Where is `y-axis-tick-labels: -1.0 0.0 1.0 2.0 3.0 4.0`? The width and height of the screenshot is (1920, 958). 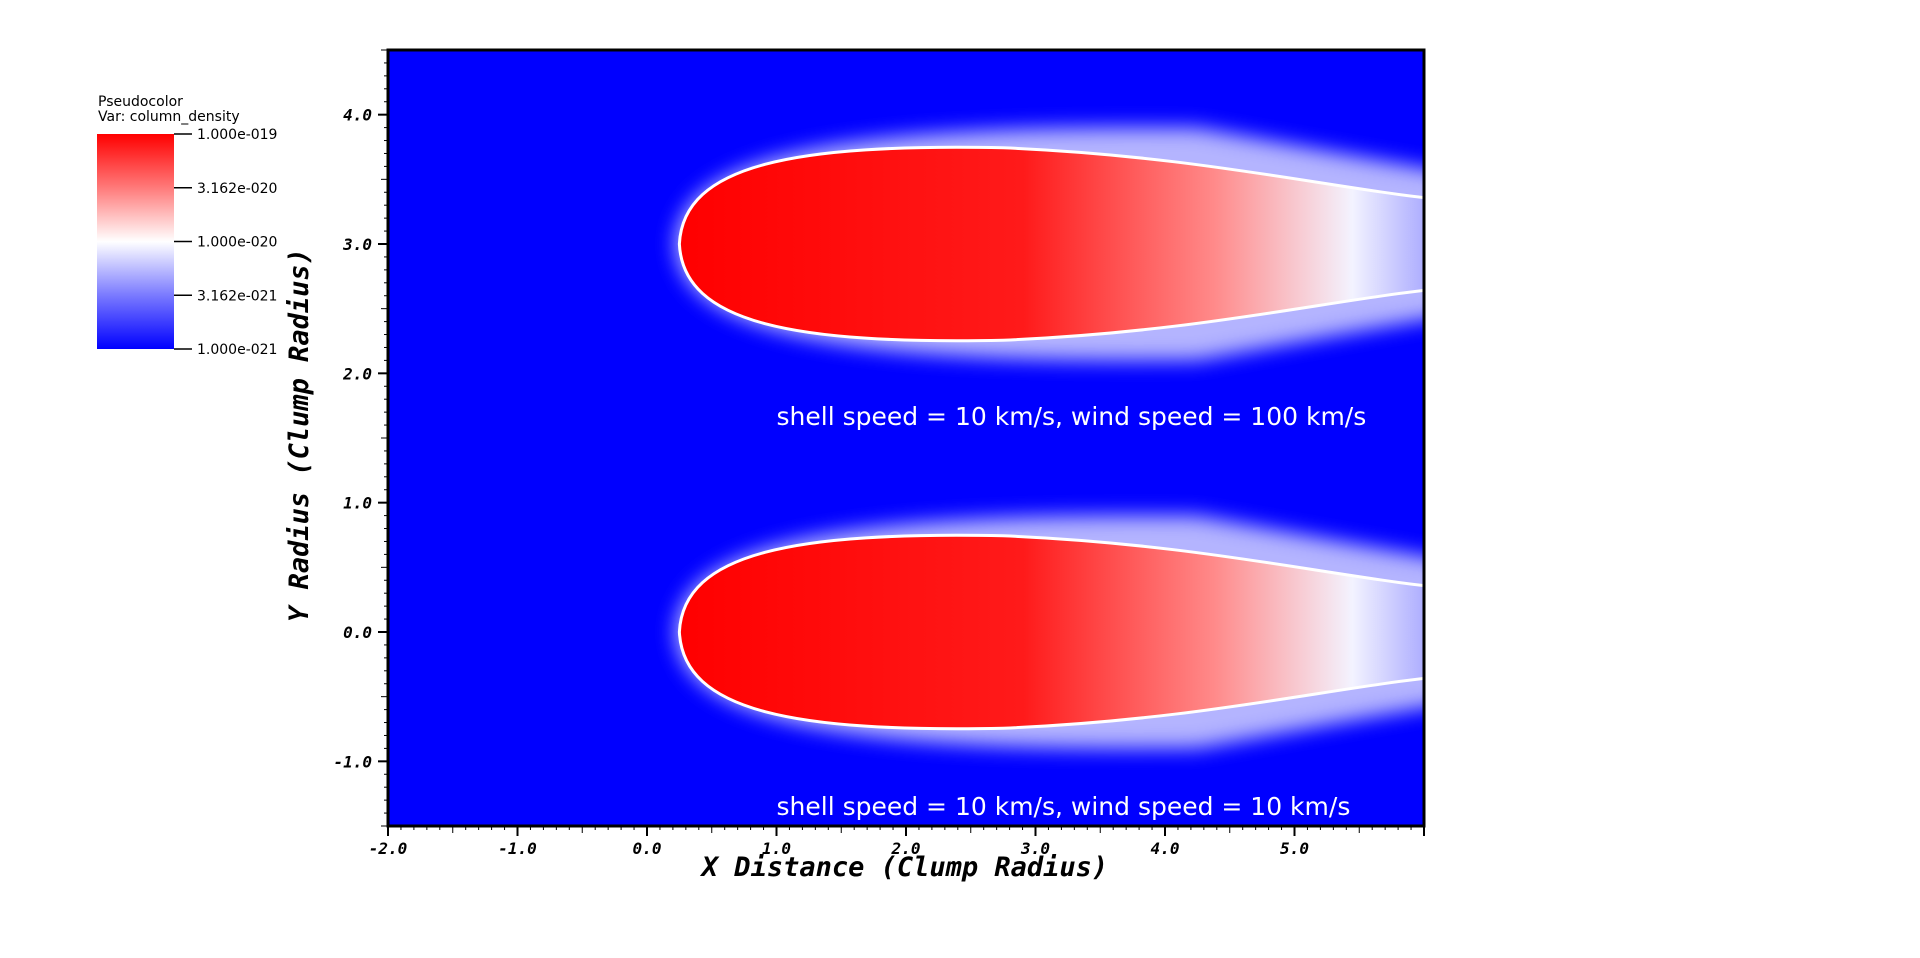
y-axis-tick-labels: -1.0 0.0 1.0 2.0 3.0 4.0 is located at coordinates (352, 439).